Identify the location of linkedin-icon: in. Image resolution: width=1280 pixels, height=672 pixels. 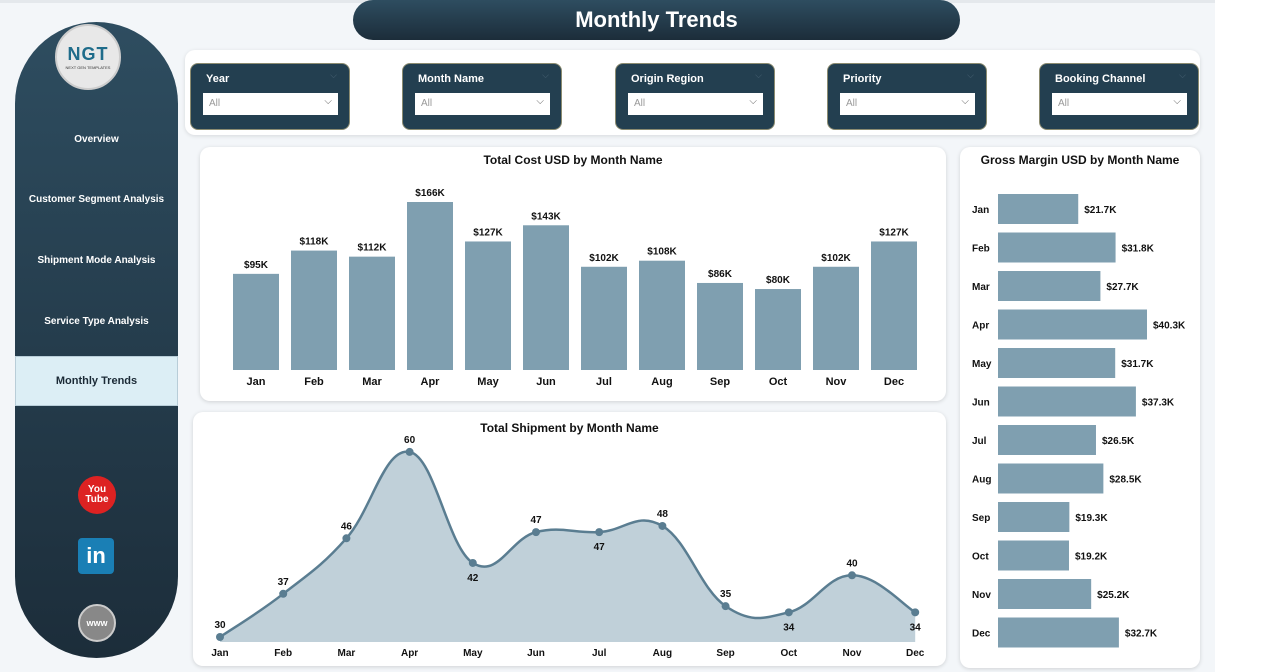
(96, 556).